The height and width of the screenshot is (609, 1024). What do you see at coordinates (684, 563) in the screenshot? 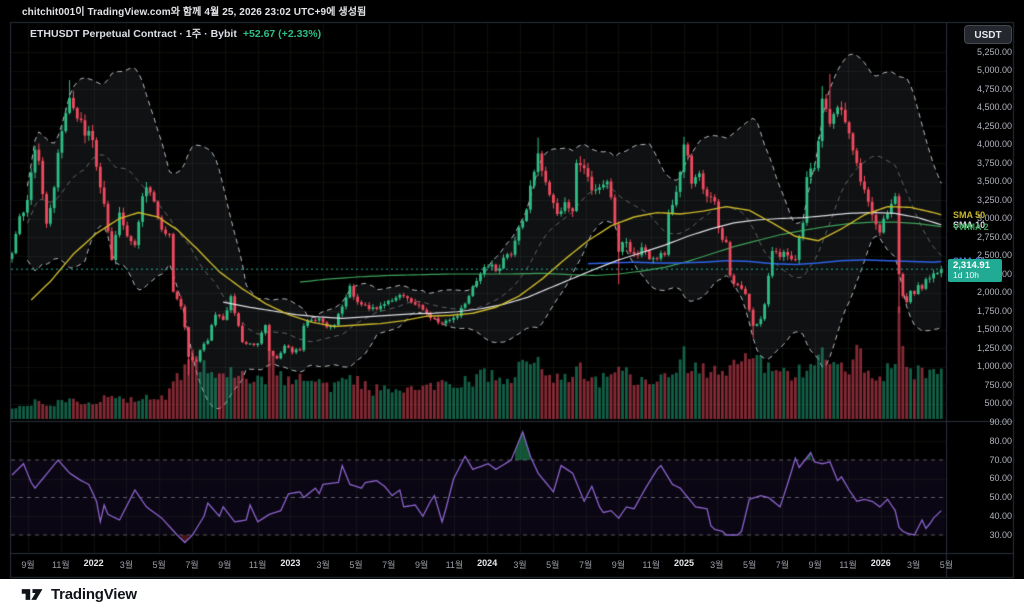
I see `time-label-year: 2025` at bounding box center [684, 563].